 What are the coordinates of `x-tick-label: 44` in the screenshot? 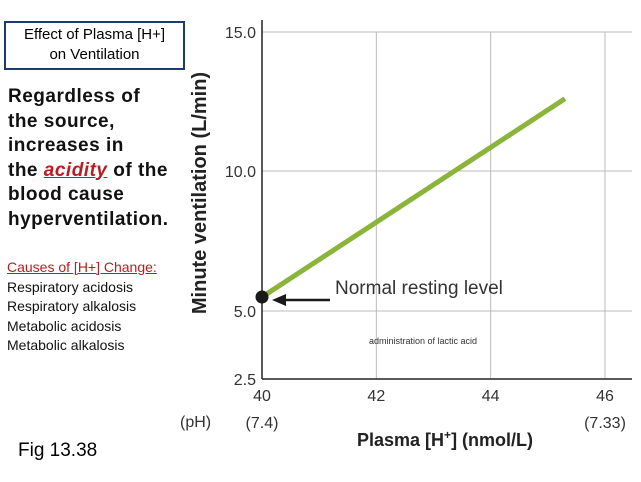 It's located at (491, 396).